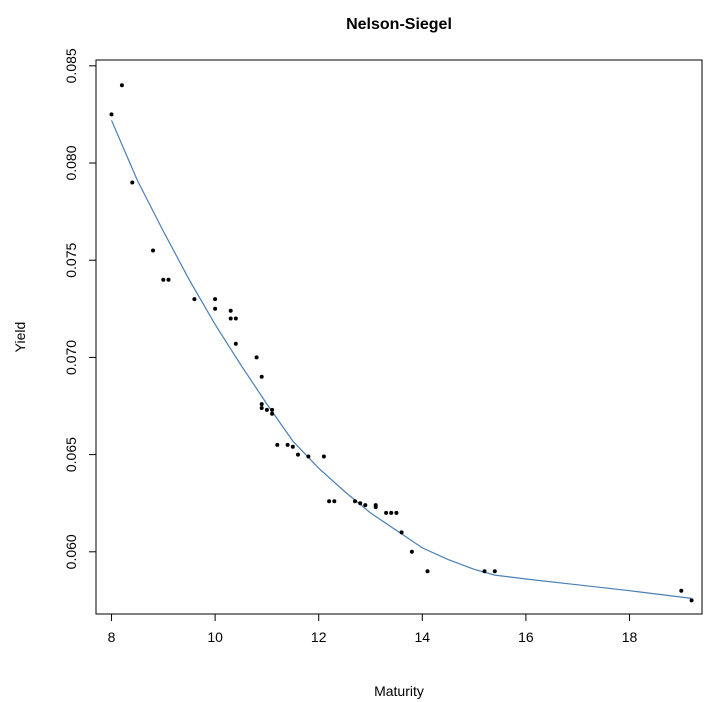 Image resolution: width=706 pixels, height=702 pixels. Describe the element at coordinates (373, 629) in the screenshot. I see `x-axis: 8 10 12 14 16 18` at that location.